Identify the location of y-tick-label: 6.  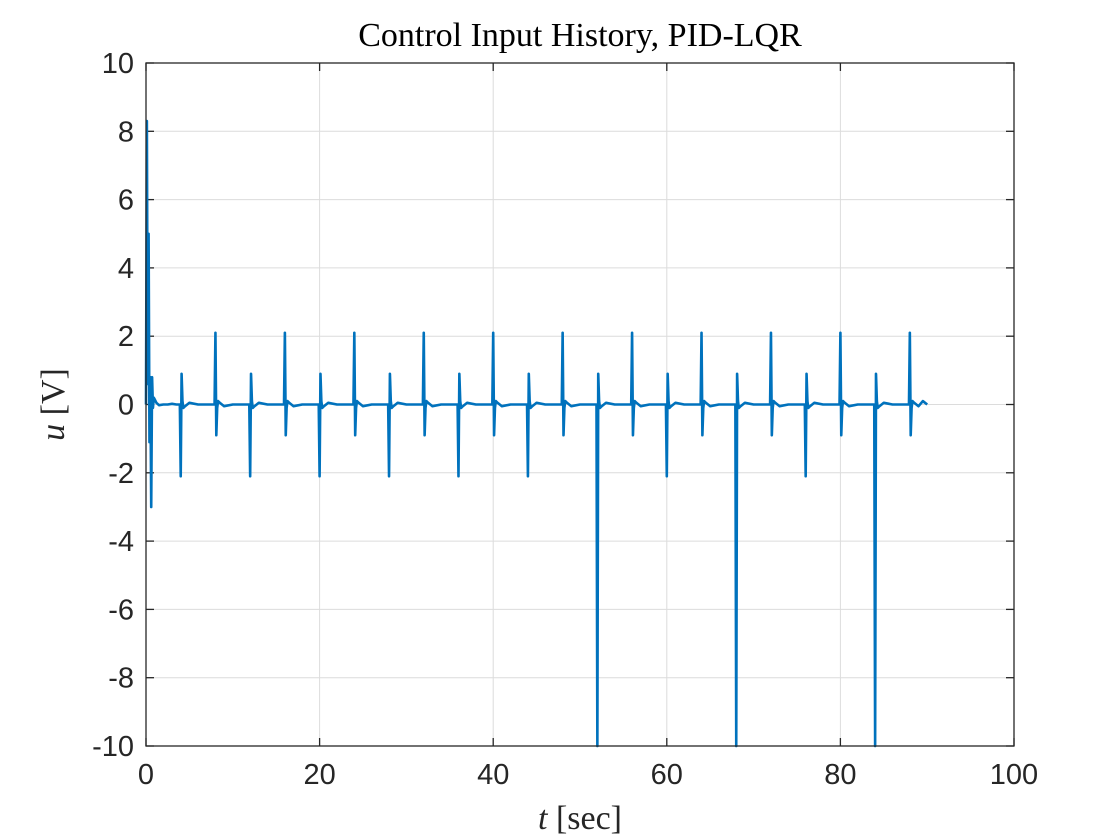
(126, 201).